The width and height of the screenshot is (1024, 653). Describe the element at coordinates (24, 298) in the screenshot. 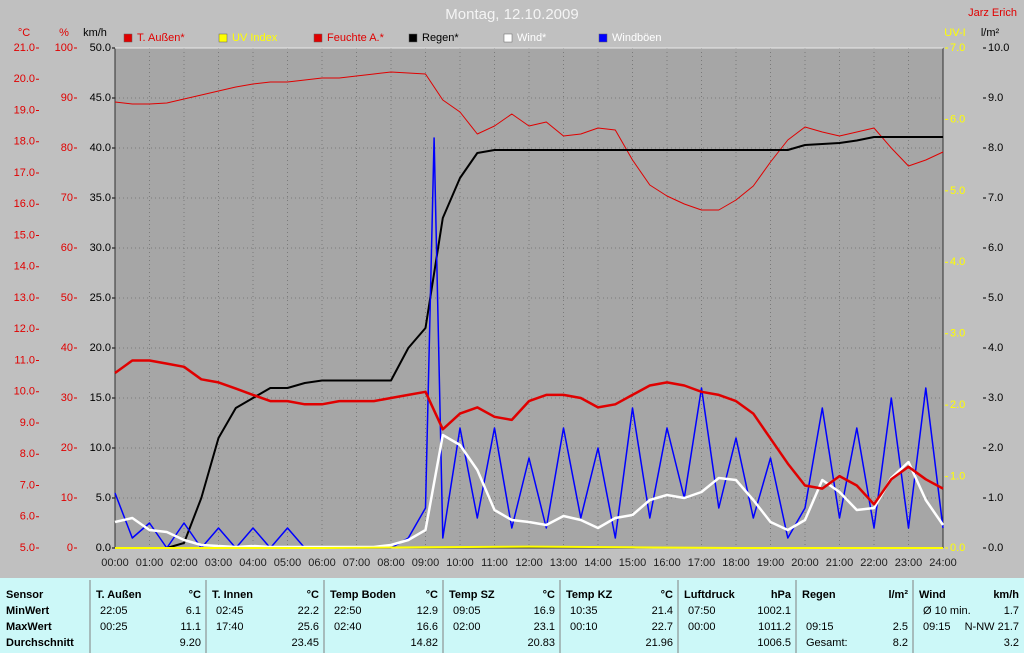

I see `y-tick-label: 13.0` at that location.